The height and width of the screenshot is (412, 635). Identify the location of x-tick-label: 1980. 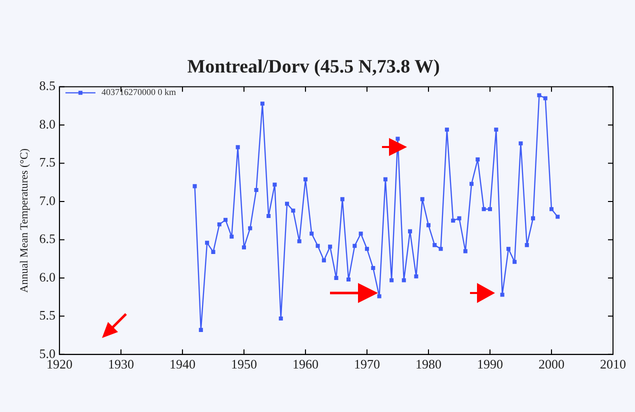
(428, 364).